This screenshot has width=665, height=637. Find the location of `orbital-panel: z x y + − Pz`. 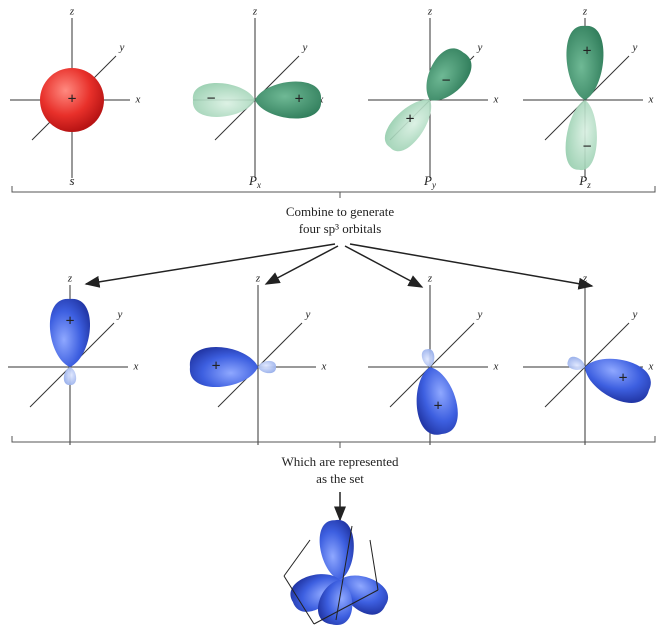

orbital-panel: z x y + − Pz is located at coordinates (588, 98).